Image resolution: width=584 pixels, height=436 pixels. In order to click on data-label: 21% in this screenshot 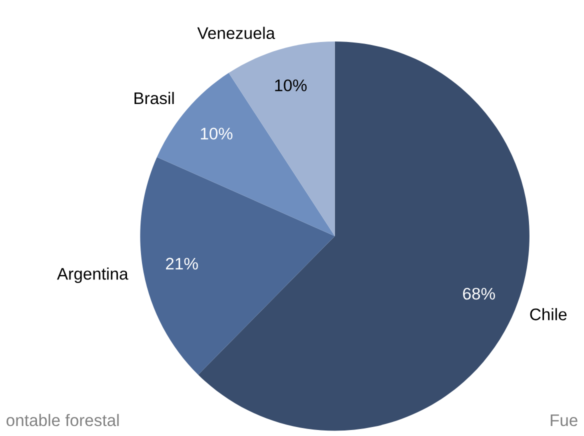, I will do `click(182, 264)`.